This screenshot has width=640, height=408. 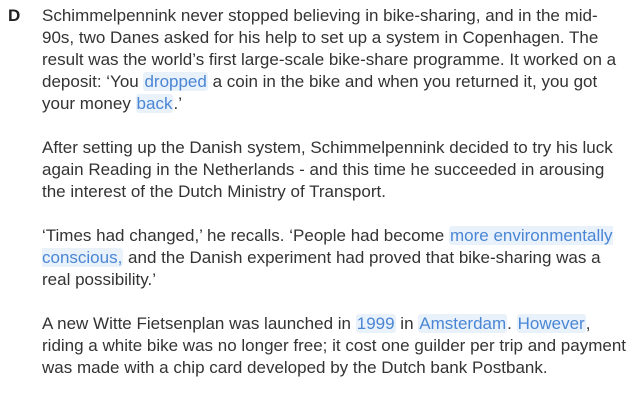 I want to click on text-segment: A new Witte Fietsenplan was launched in, so click(x=199, y=323).